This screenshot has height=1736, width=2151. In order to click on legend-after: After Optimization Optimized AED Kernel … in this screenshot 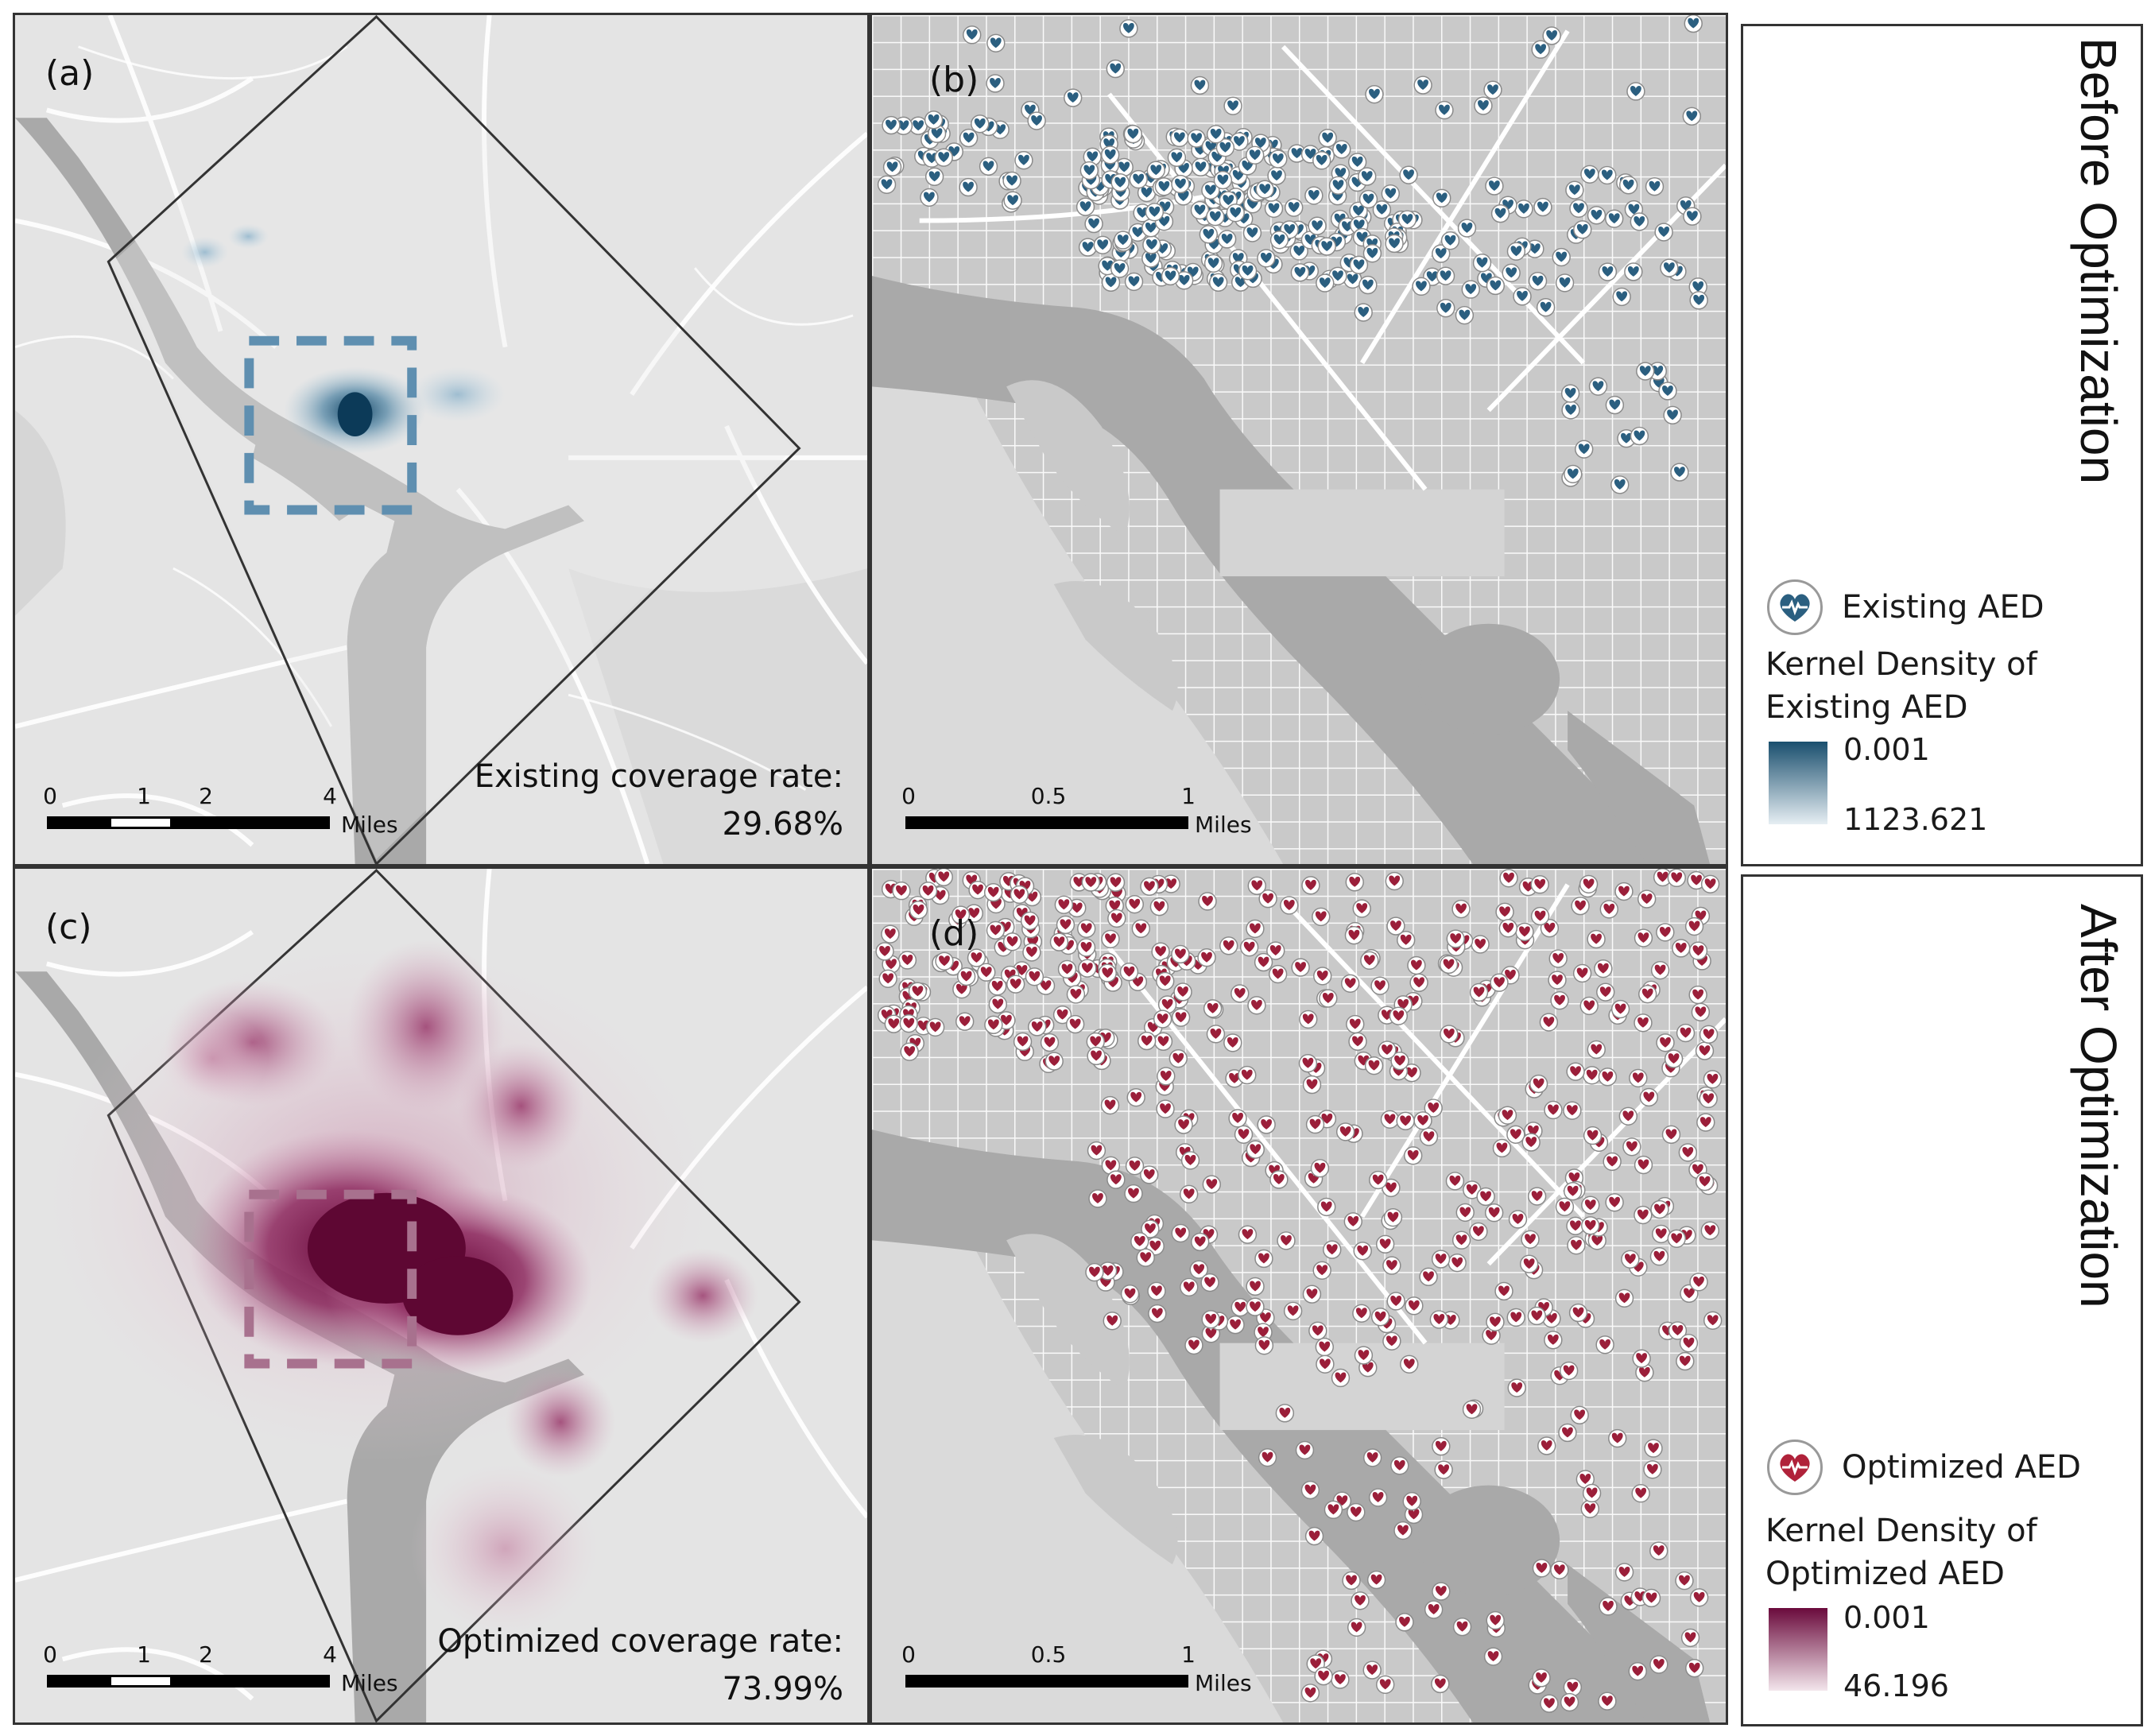, I will do `click(1942, 1300)`.